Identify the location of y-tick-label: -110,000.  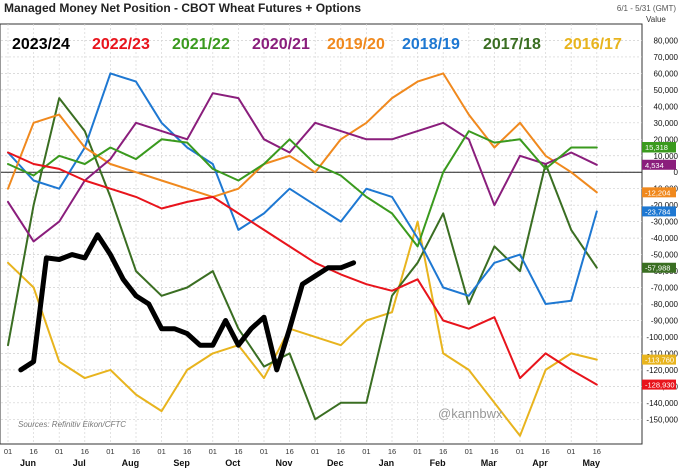
(663, 353).